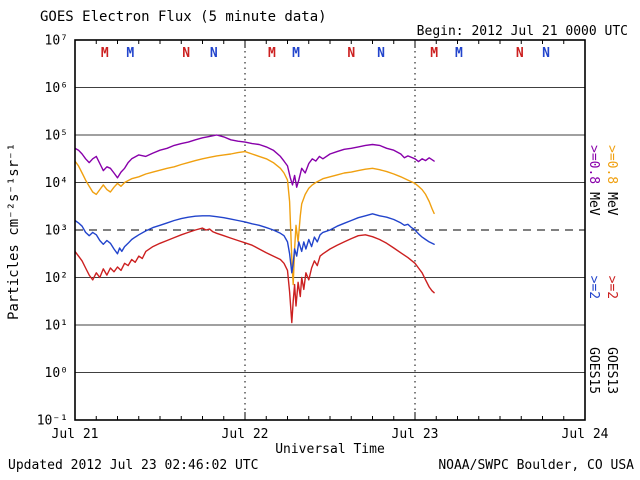 The width and height of the screenshot is (640, 480). Describe the element at coordinates (593, 371) in the screenshot. I see `legend-goes15-sat: GOES15` at that location.